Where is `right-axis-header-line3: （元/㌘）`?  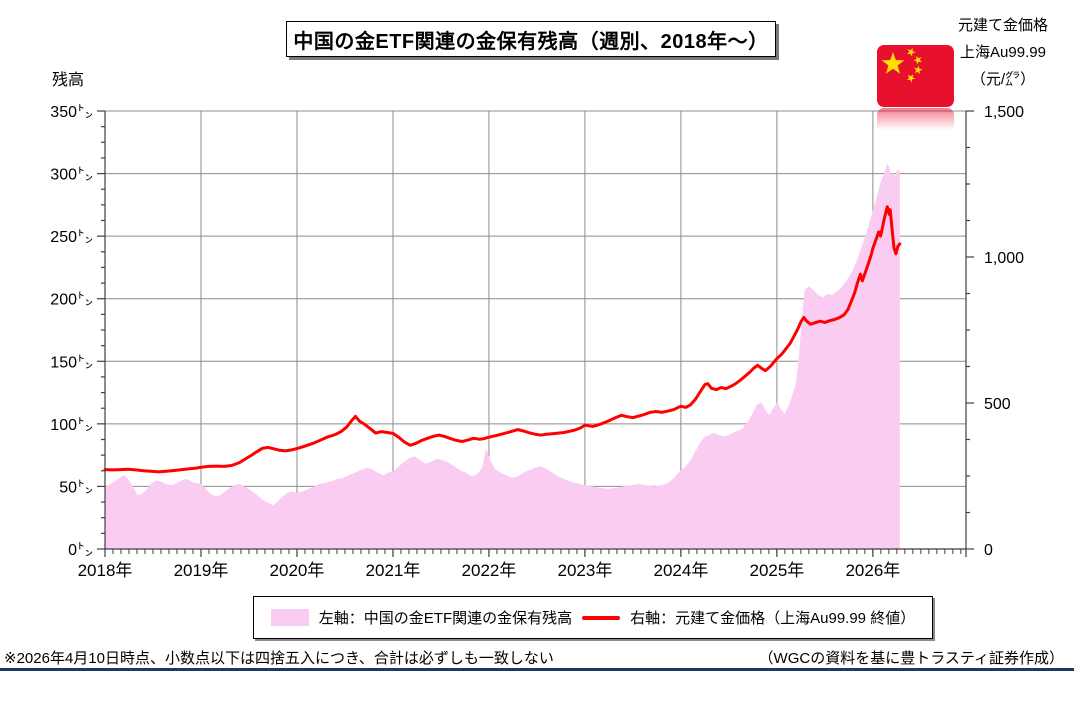 right-axis-header-line3: （元/㌘） is located at coordinates (1003, 79).